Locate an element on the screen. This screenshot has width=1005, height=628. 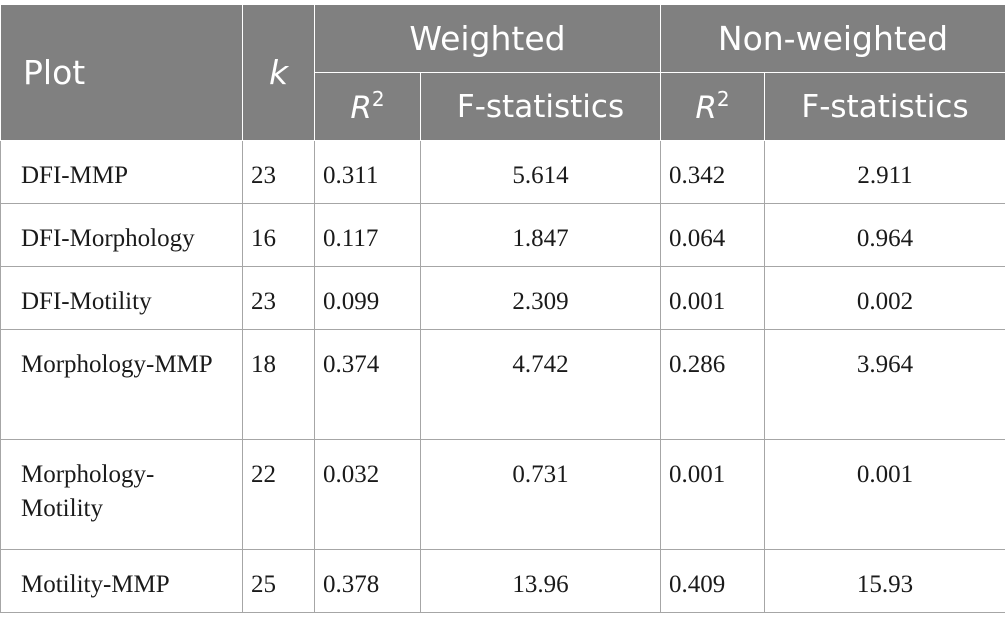
cell-weighted-fstat: 4.742 is located at coordinates (540, 384).